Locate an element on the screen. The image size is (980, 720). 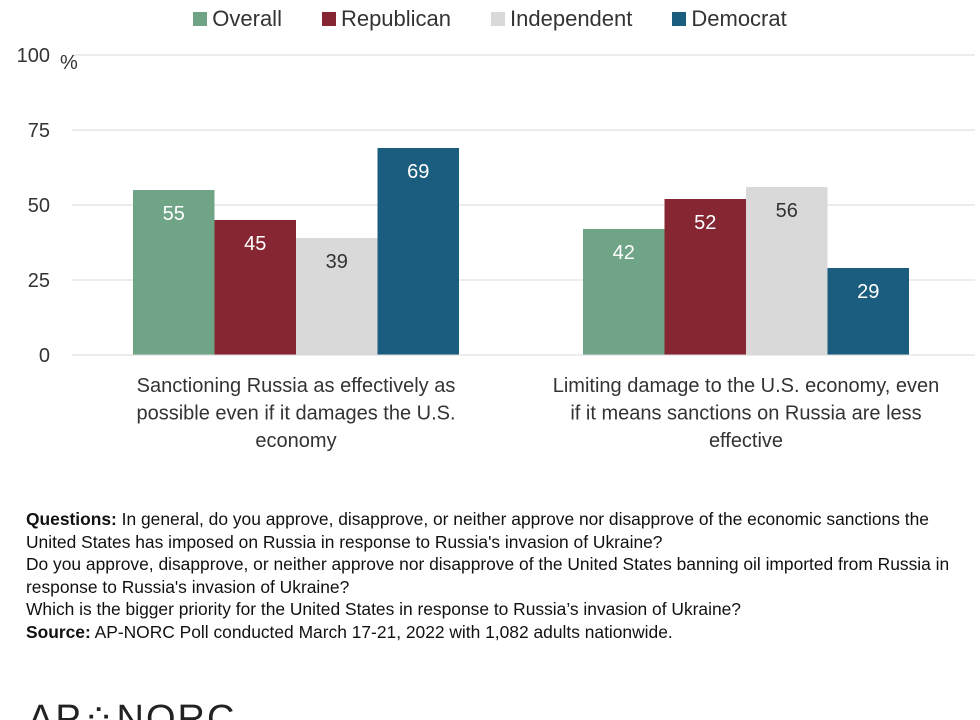
data-label: 55 is located at coordinates (174, 214).